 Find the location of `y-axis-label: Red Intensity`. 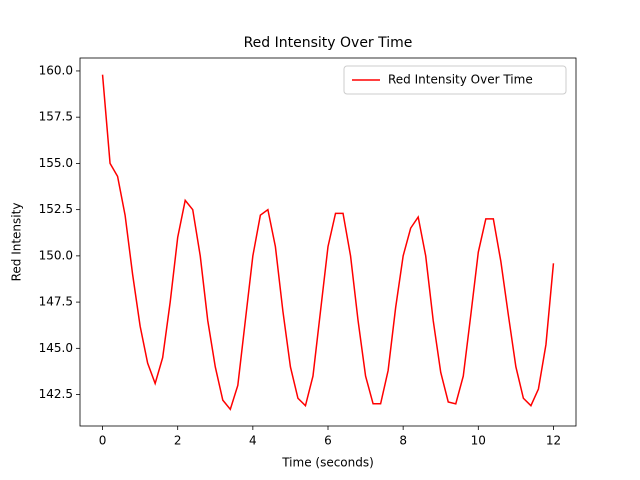

y-axis-label: Red Intensity is located at coordinates (17, 242).